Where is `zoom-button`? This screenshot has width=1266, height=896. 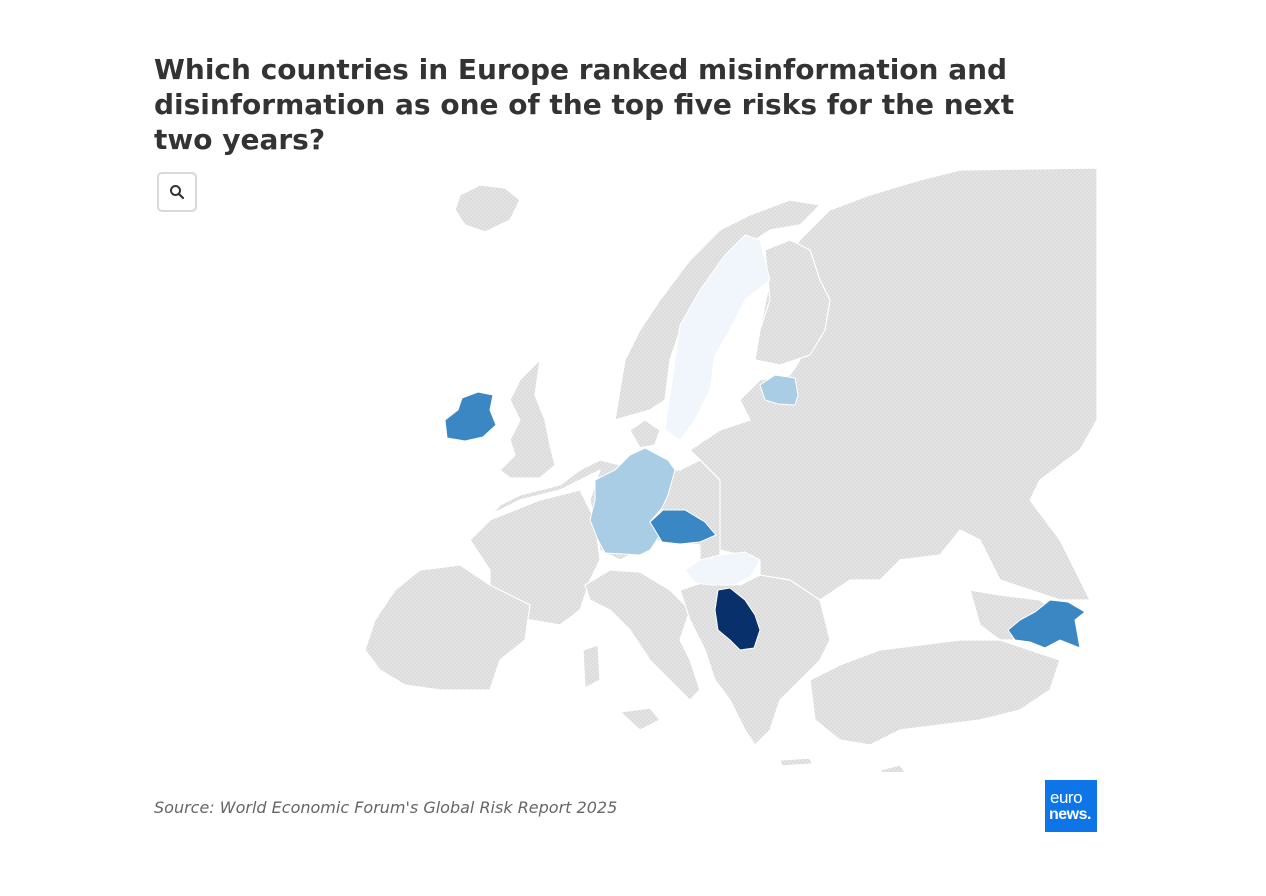
zoom-button is located at coordinates (177, 192).